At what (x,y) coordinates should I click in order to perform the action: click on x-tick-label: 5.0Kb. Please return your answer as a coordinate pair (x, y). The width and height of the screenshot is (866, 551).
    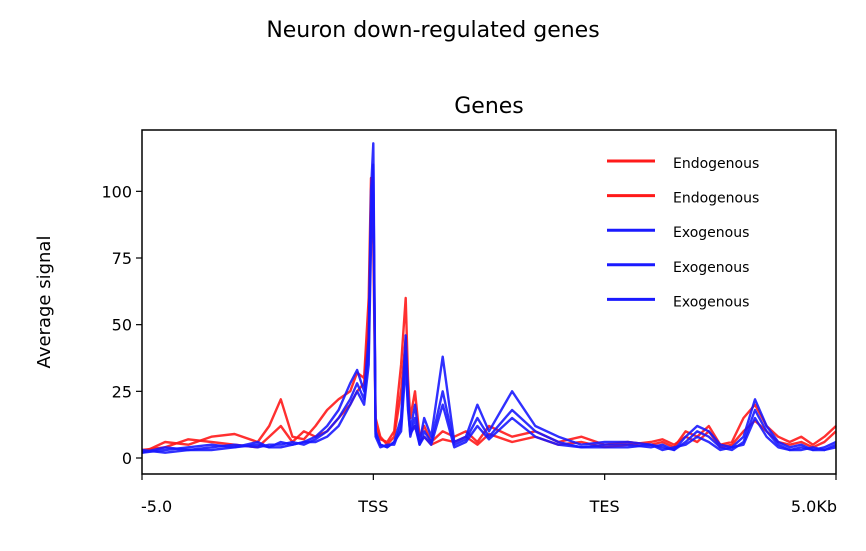
    Looking at the image, I should click on (814, 506).